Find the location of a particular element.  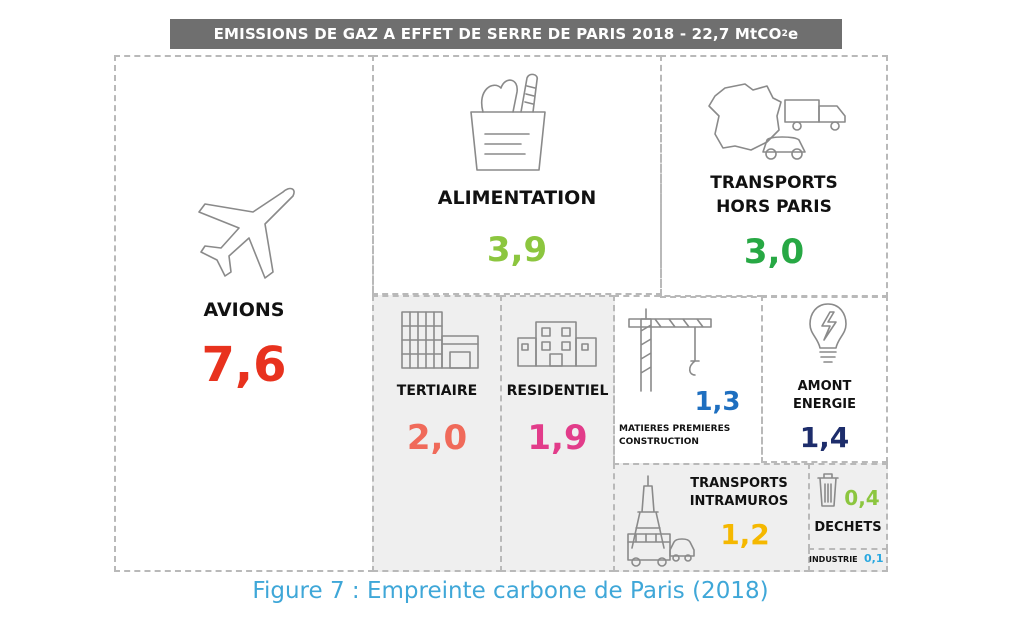

transports-intramuros-label-2: INTRAMUROS is located at coordinates (739, 501).